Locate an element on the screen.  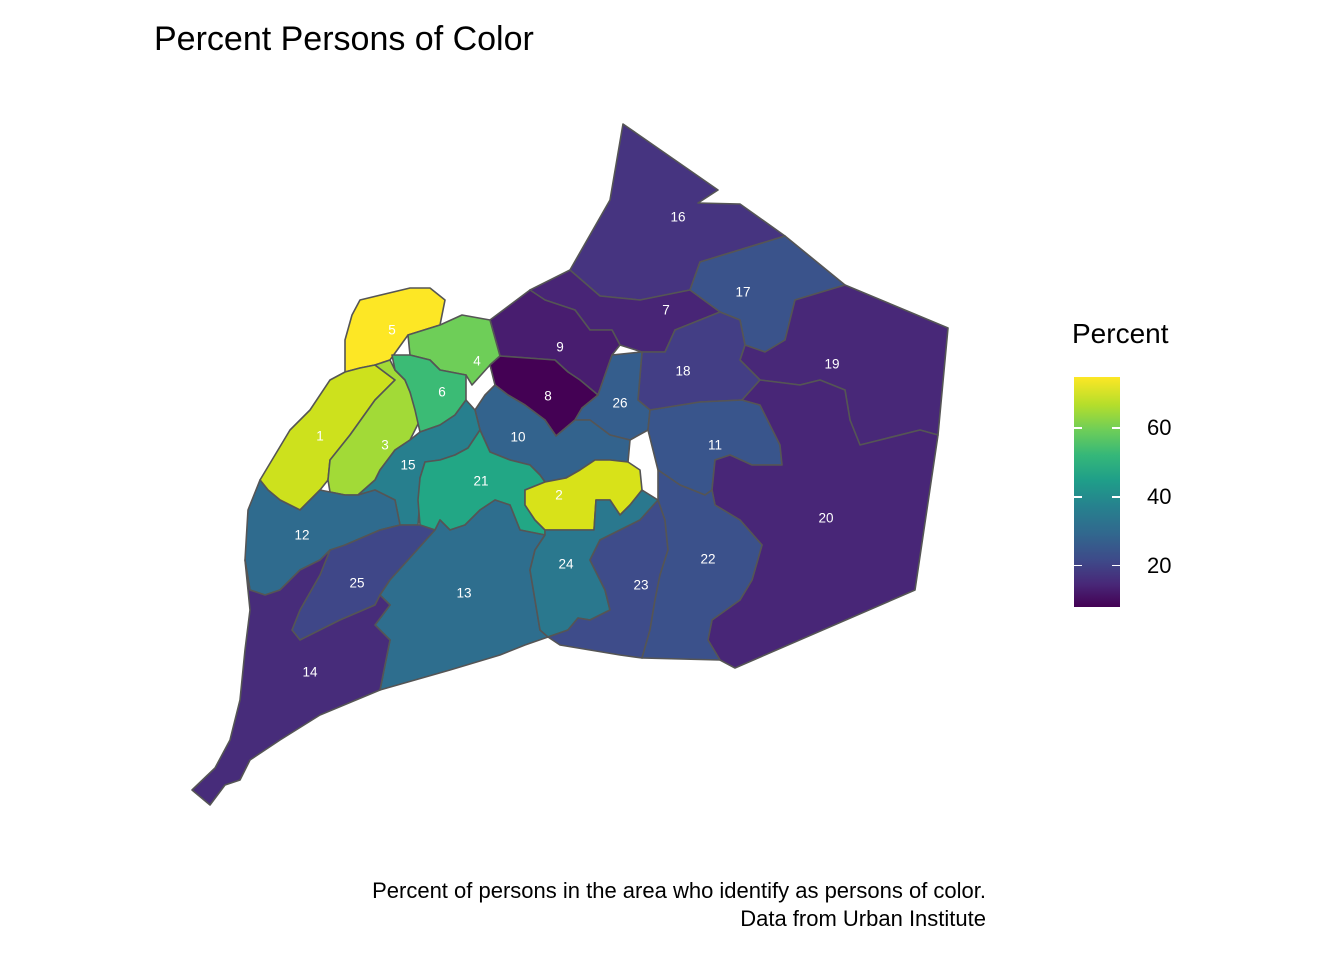
caption-line-2: Data from Urban Institute is located at coordinates (863, 918).